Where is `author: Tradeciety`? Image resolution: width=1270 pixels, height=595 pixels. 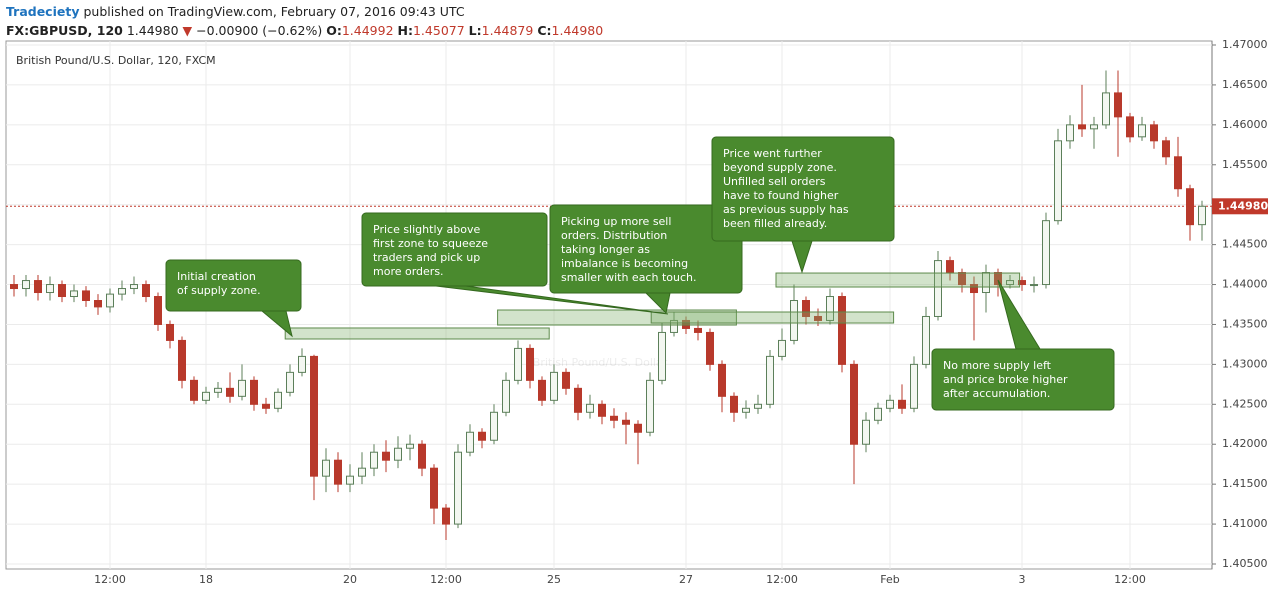 author: Tradeciety is located at coordinates (43, 11).